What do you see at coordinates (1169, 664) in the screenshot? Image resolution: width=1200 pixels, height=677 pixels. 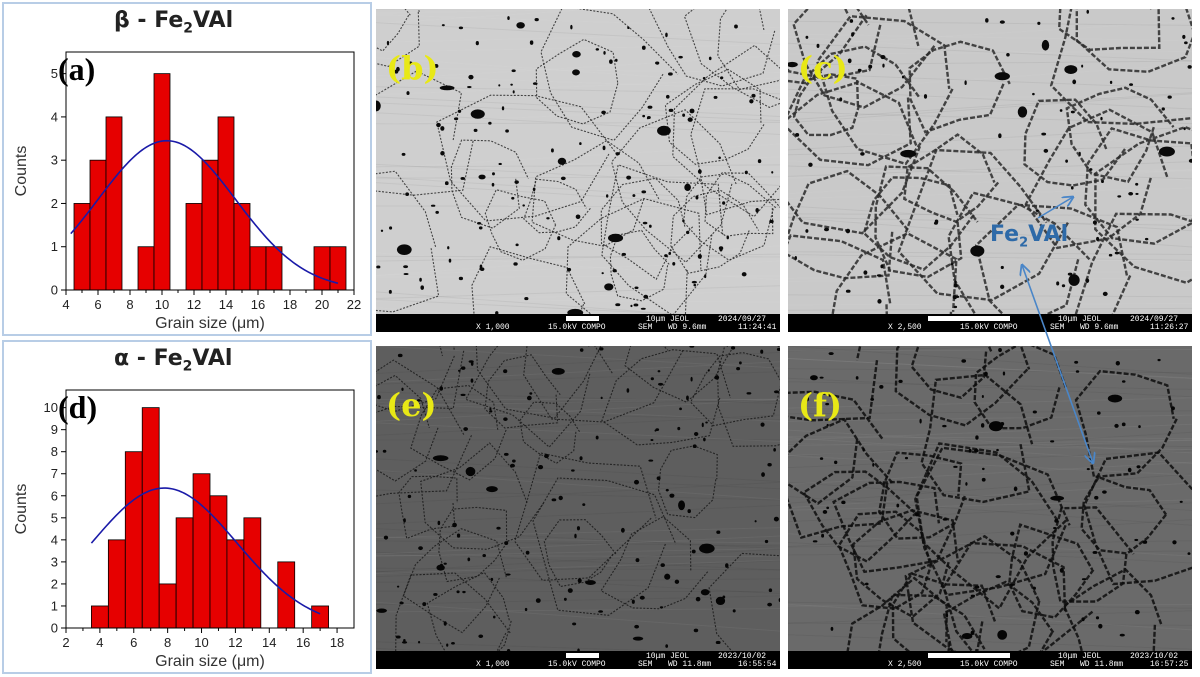 I see `time-text: 16:57:25` at bounding box center [1169, 664].